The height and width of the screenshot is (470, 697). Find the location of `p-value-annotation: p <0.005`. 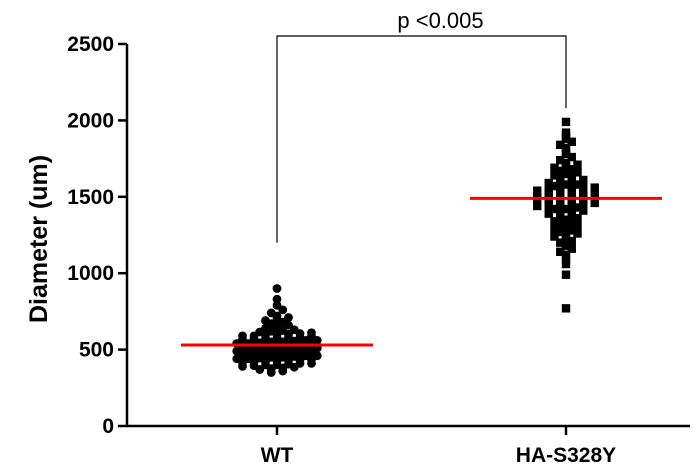

p-value-annotation: p <0.005 is located at coordinates (440, 20).